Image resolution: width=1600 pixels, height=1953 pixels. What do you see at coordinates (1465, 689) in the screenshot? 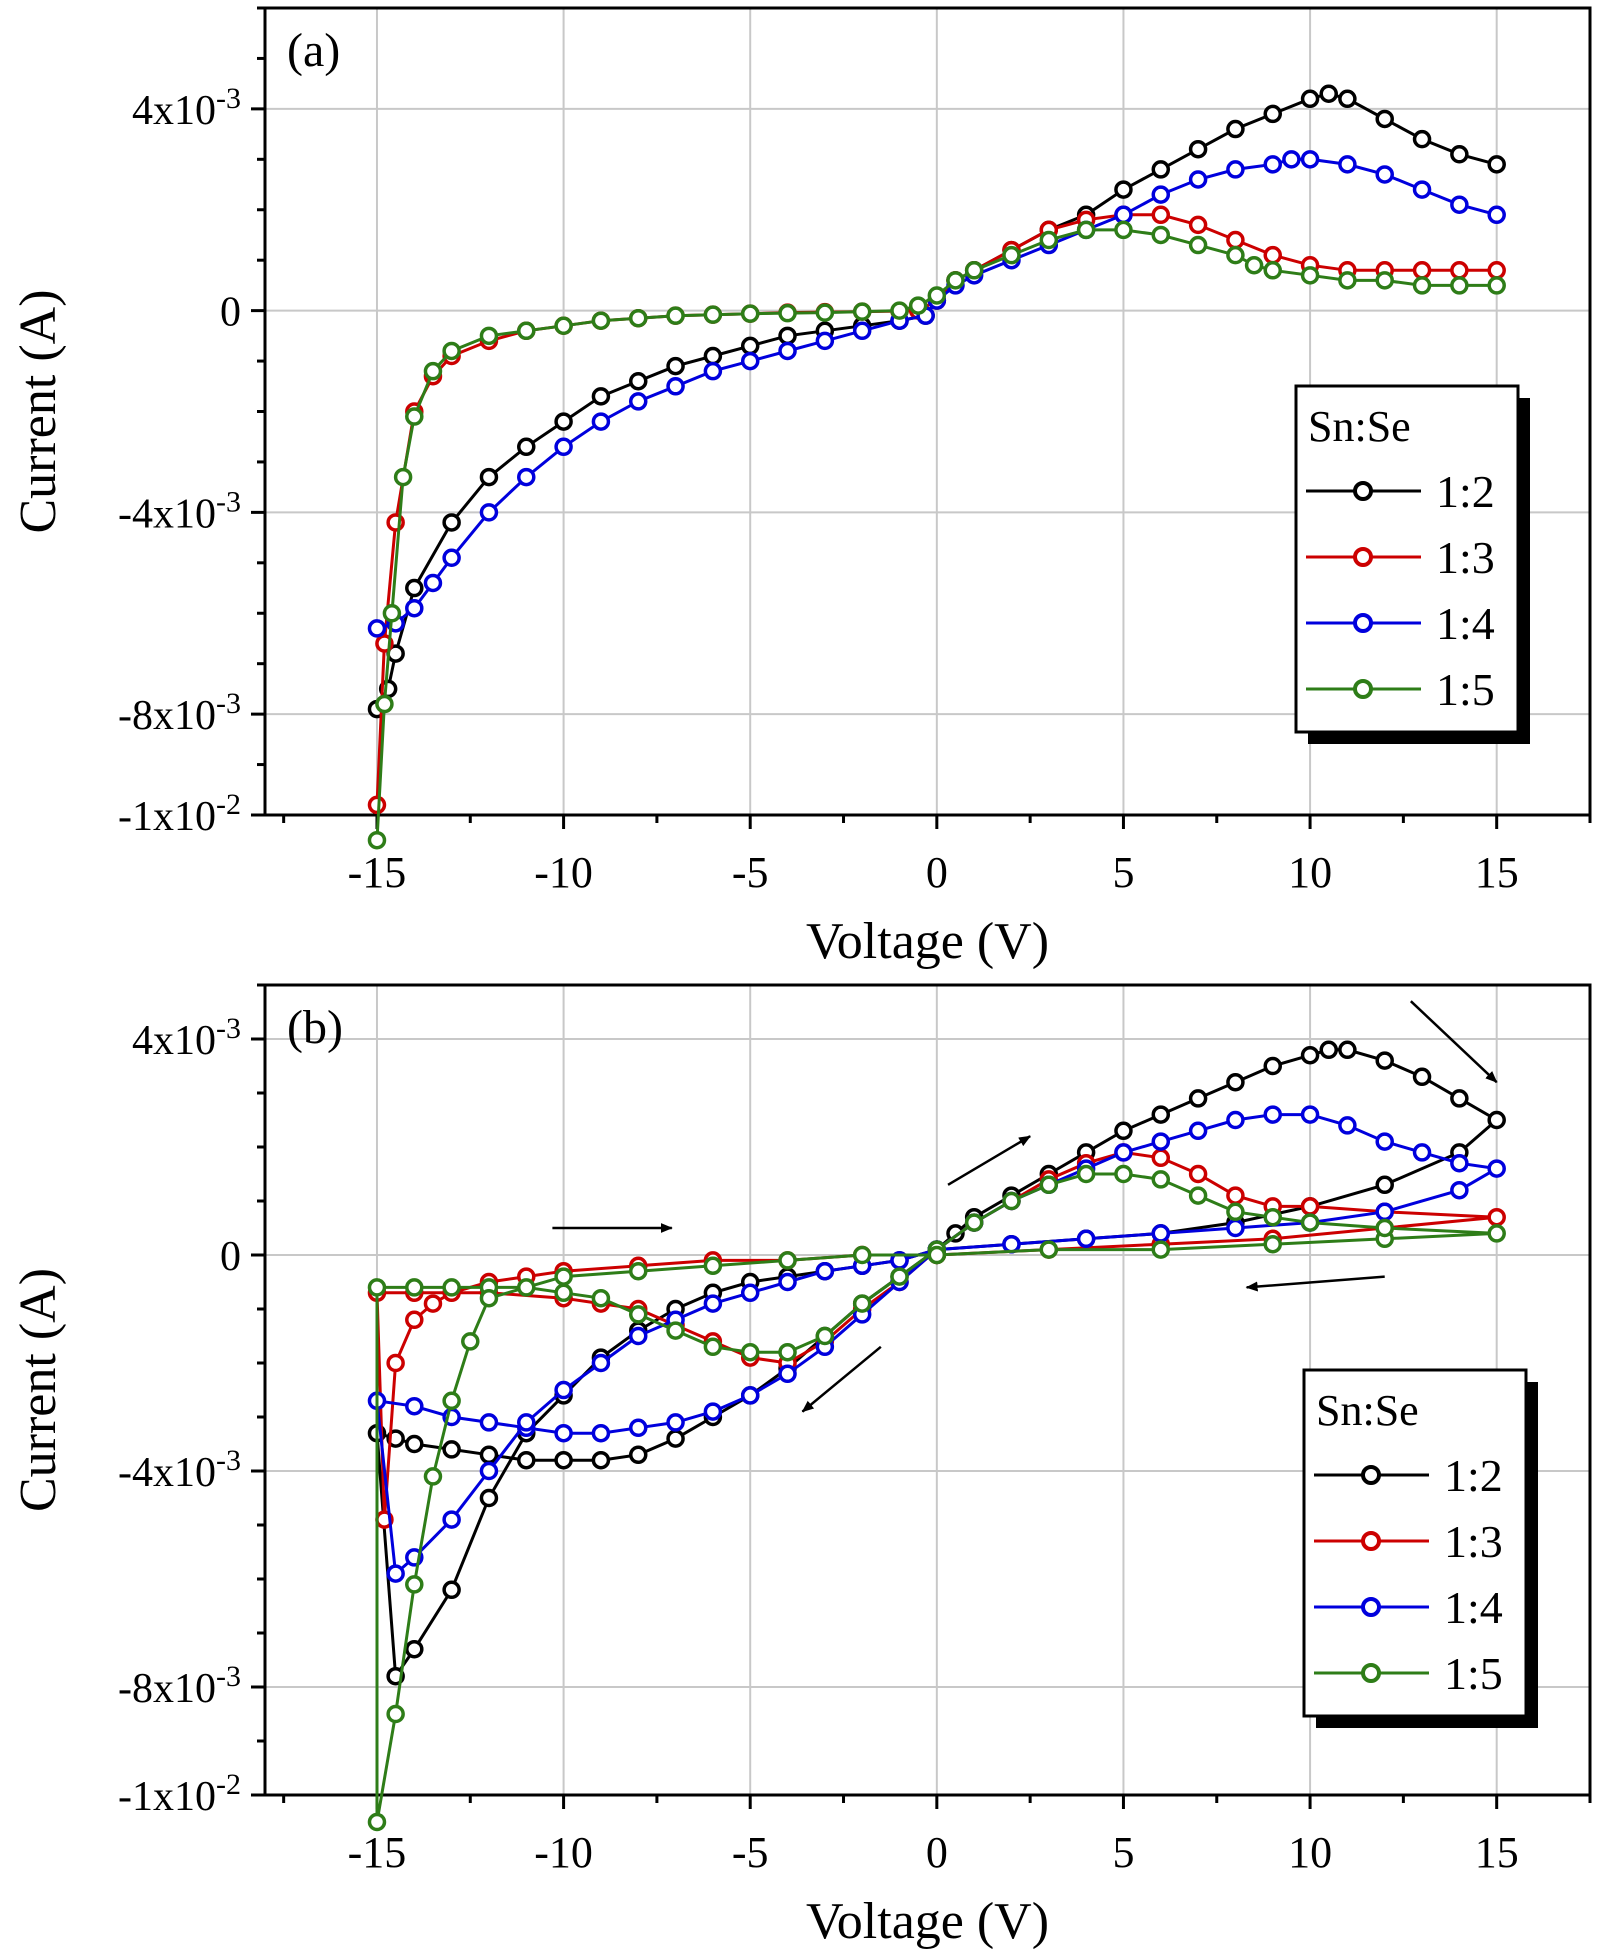
I see `legend-label: 1:5` at bounding box center [1465, 689].